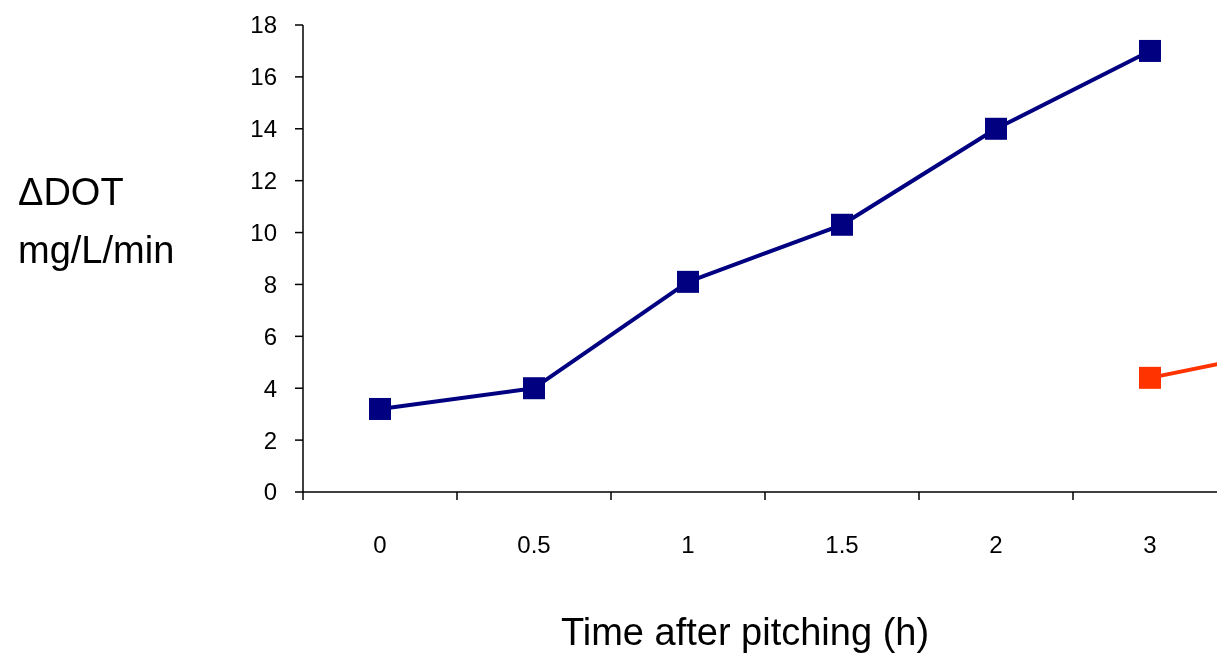 Image resolution: width=1217 pixels, height=658 pixels. What do you see at coordinates (534, 544) in the screenshot?
I see `x-tick-label: 0.5` at bounding box center [534, 544].